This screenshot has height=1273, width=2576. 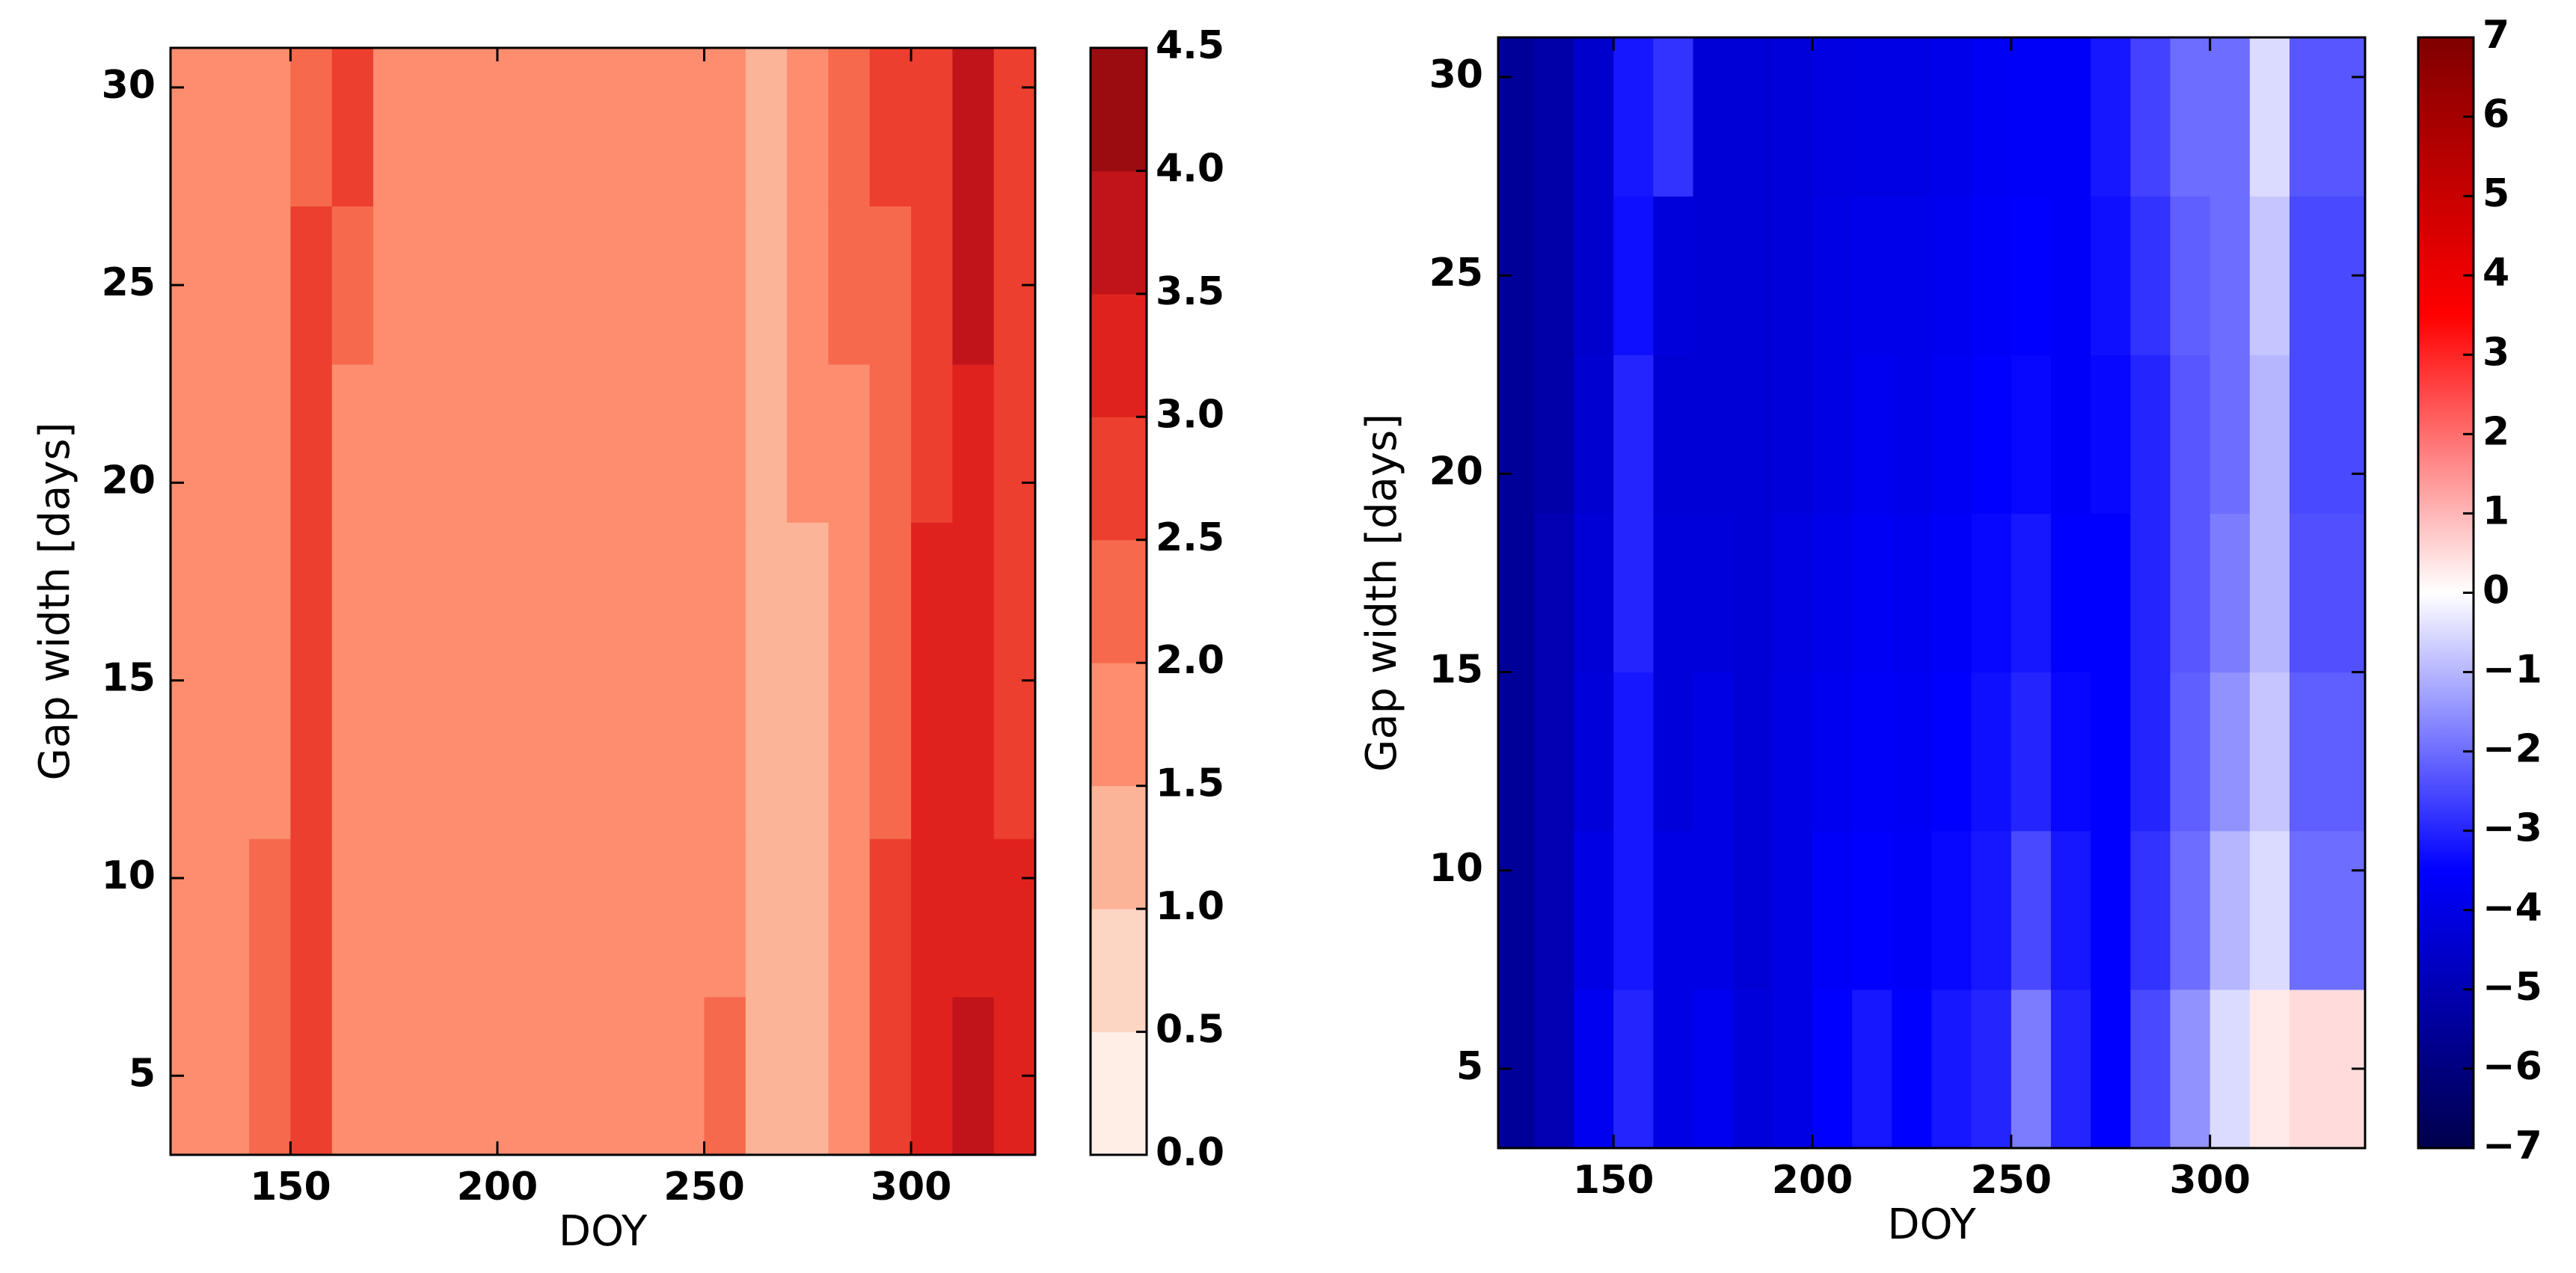 What do you see at coordinates (1190, 168) in the screenshot?
I see `colorbar-tick-label: 4.0` at bounding box center [1190, 168].